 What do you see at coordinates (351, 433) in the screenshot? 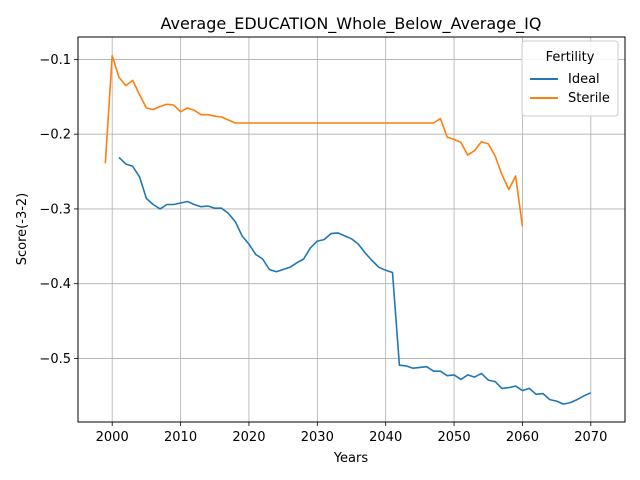
I see `x-axis-ticks: 2000 2010 2020 2030 2040 2050 2060 2070` at bounding box center [351, 433].